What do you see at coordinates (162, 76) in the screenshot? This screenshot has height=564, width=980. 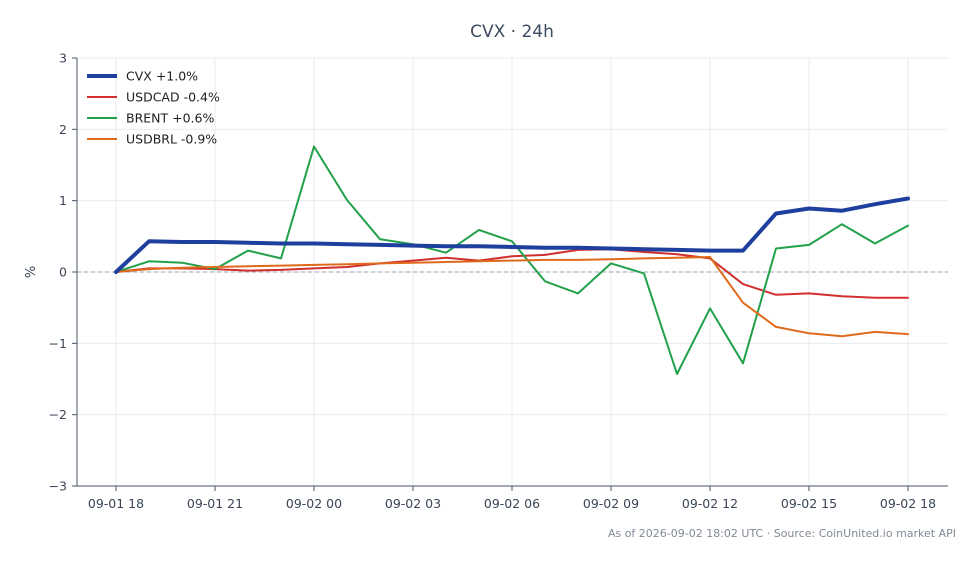 I see `legend-label-cvx: CVX +1.0%` at bounding box center [162, 76].